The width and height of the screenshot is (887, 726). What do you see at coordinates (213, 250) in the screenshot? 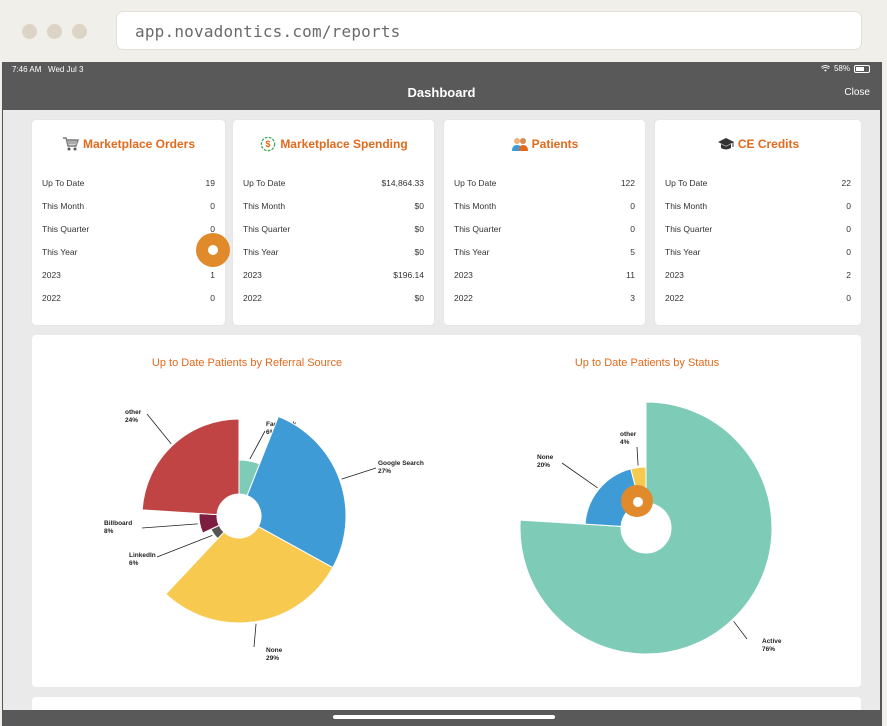
I see `touch-indicator` at bounding box center [213, 250].